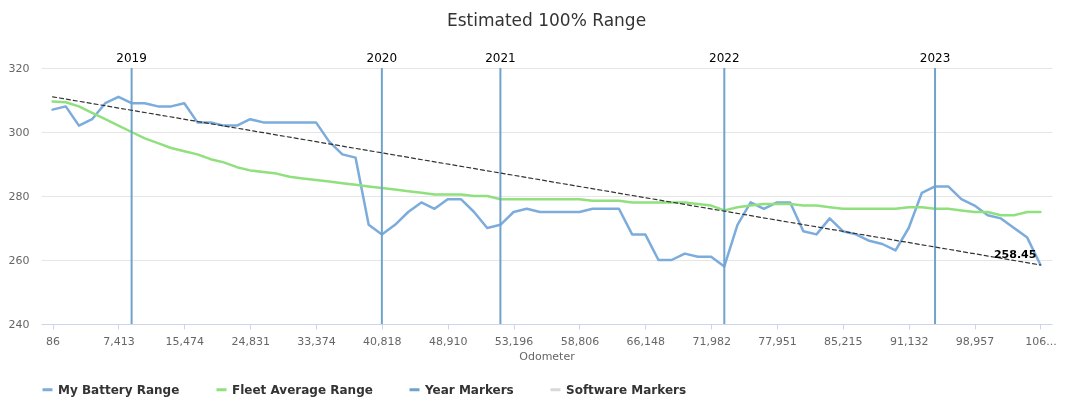 The height and width of the screenshot is (415, 1075). Describe the element at coordinates (711, 341) in the screenshot. I see `x-tick-label: 71,982` at that location.